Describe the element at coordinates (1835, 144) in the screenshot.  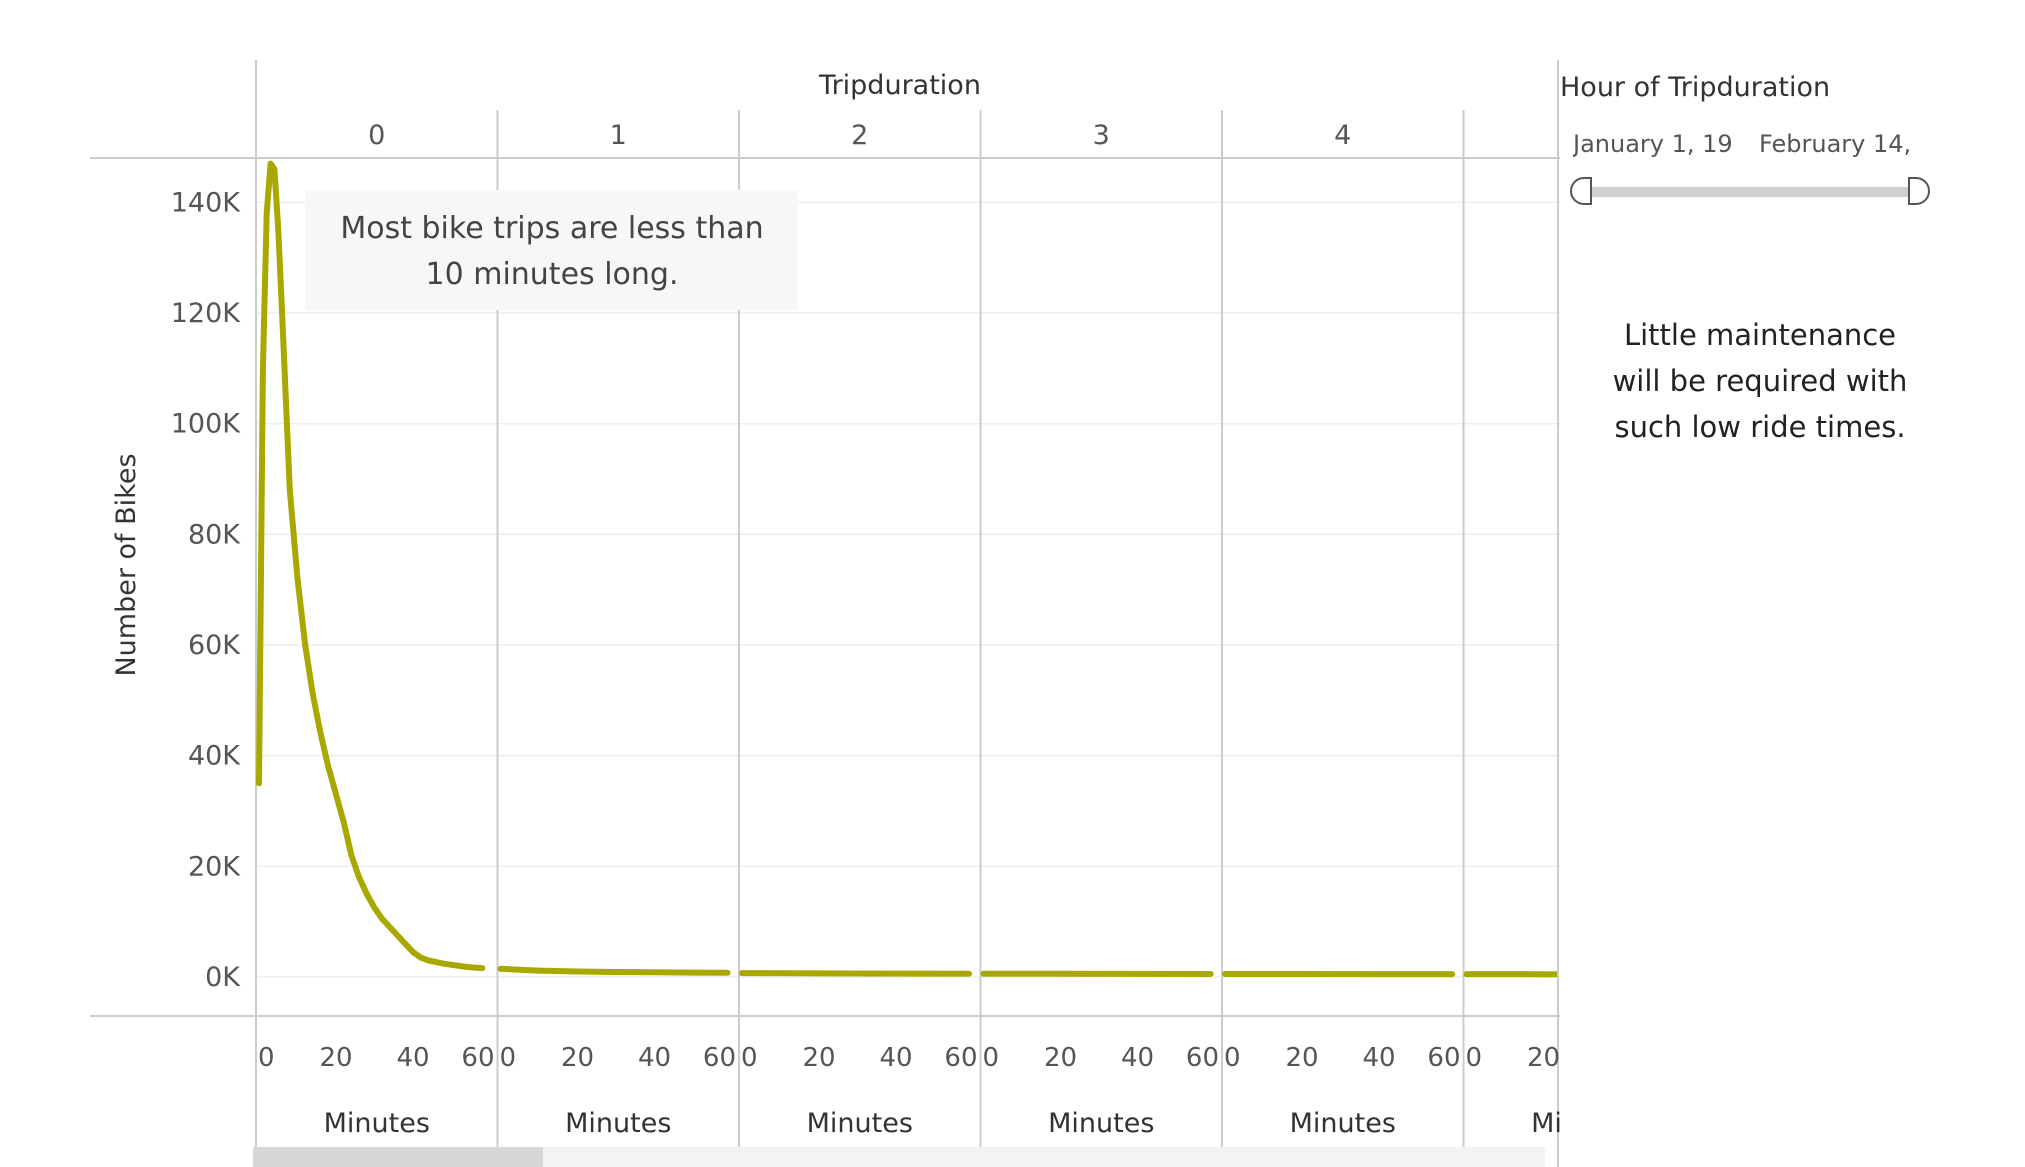
I see `range-end-label: February 14,` at that location.